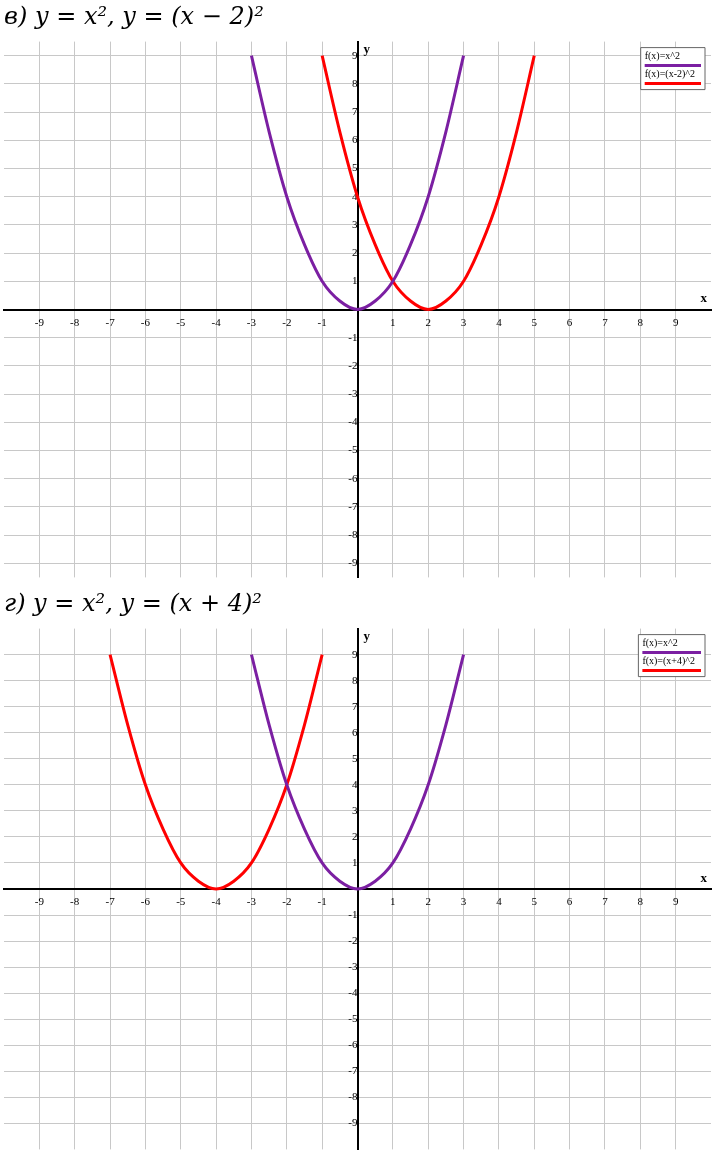 This screenshot has width=719, height=1174. I want to click on chart-title: в) y = x², y = (x − 2)², so click(134, 16).